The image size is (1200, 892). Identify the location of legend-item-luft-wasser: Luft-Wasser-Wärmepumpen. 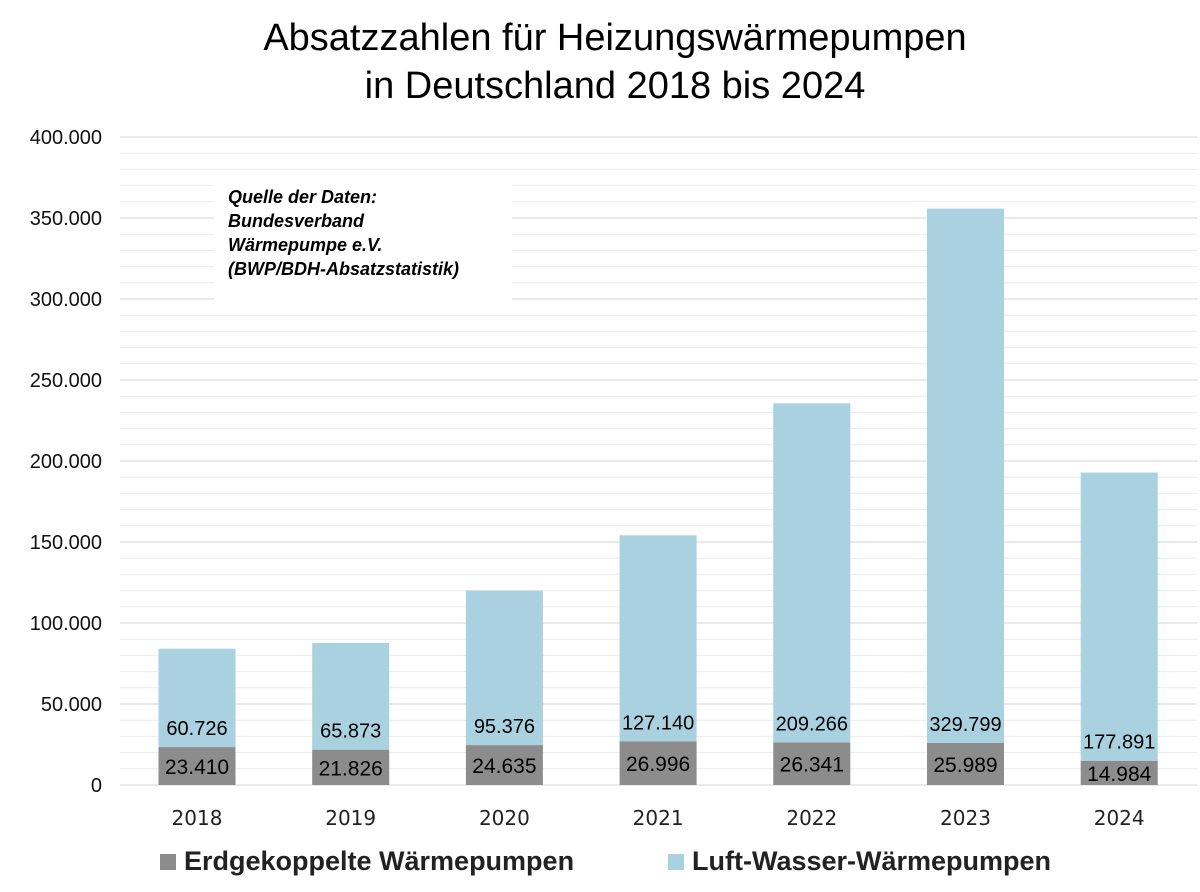
(859, 861).